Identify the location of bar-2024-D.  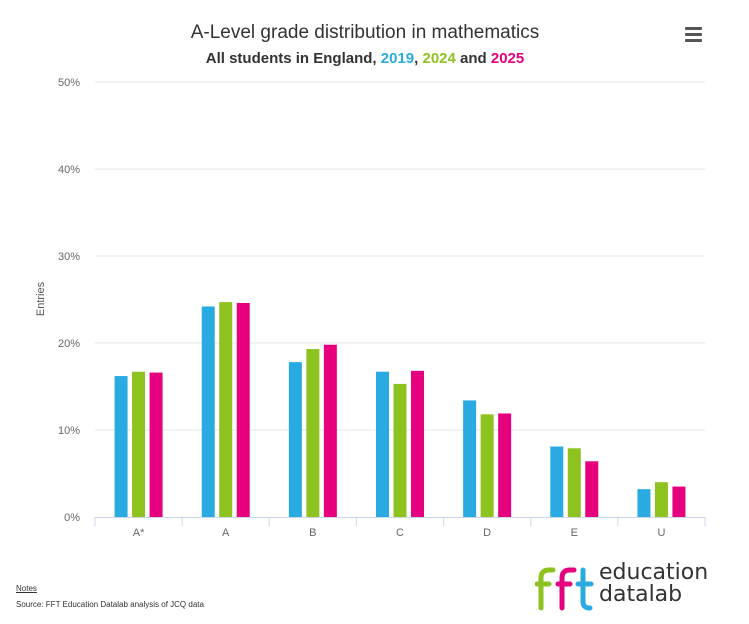
(487, 465).